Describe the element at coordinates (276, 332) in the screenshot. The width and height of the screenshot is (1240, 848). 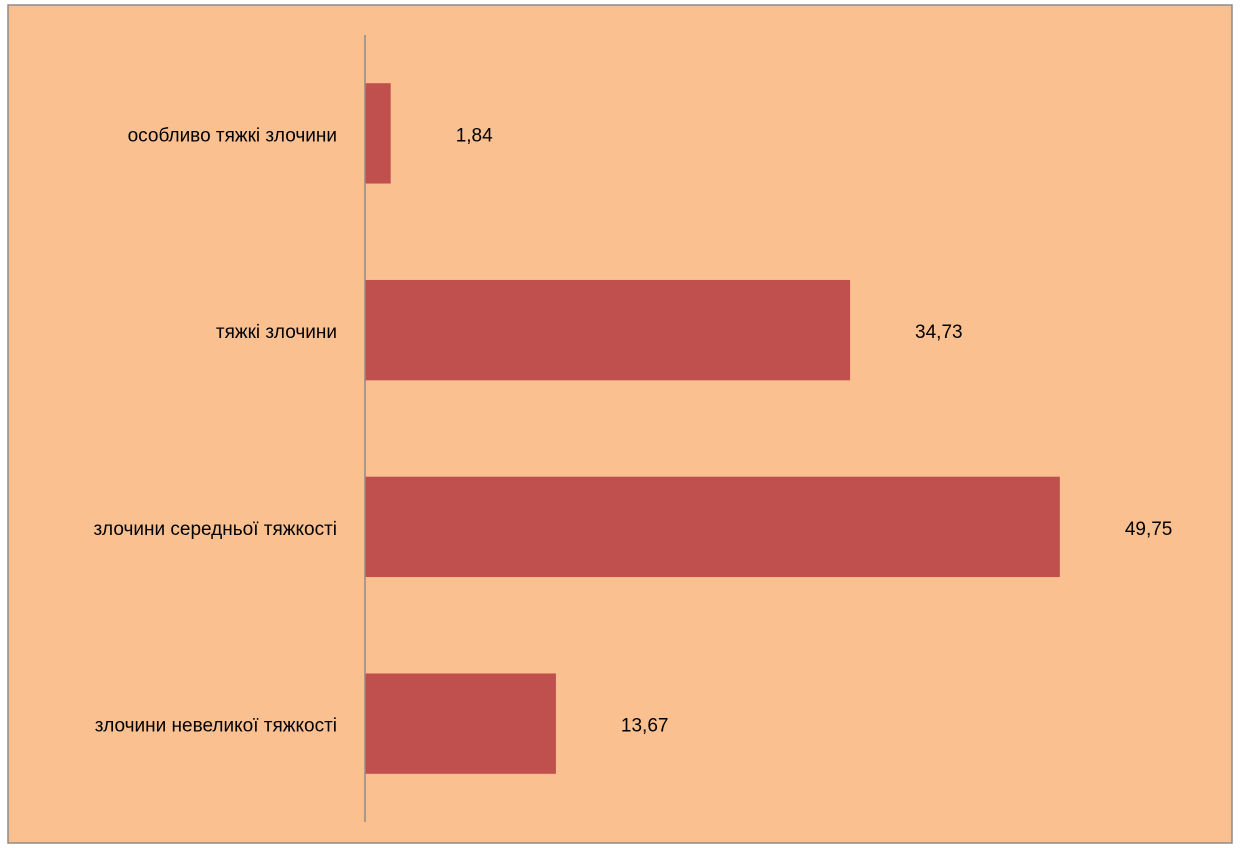
I see `y-tick-label: тяжкі злочини` at that location.